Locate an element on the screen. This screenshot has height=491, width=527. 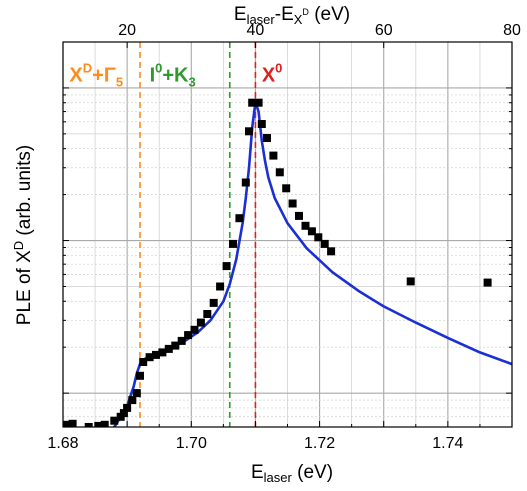
top-x-tick-label: 20 is located at coordinates (127, 30).